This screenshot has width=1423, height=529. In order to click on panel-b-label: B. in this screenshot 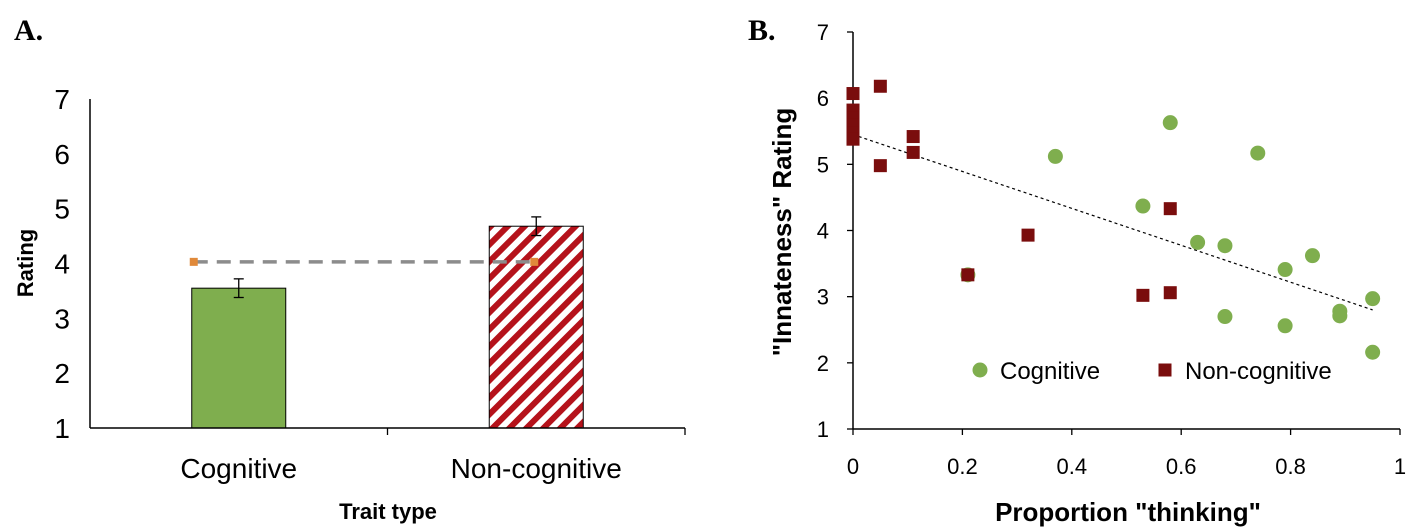, I will do `click(762, 30)`.